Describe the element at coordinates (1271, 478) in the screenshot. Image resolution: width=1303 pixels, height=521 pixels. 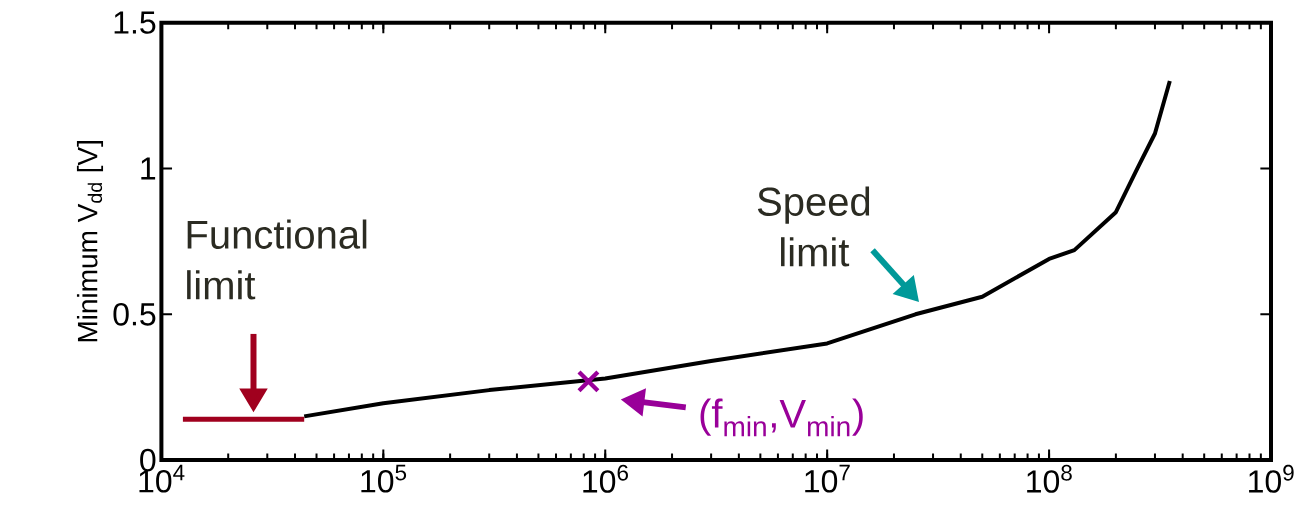
I see `x-tick-label: 10$^{9}$` at that location.